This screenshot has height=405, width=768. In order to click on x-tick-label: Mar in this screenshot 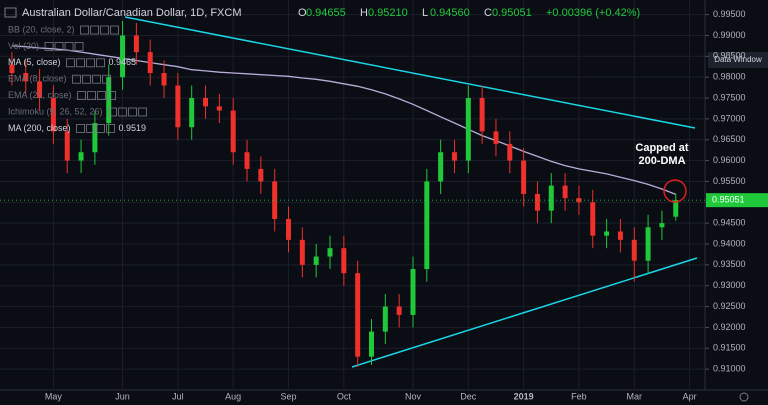, I will do `click(635, 396)`.